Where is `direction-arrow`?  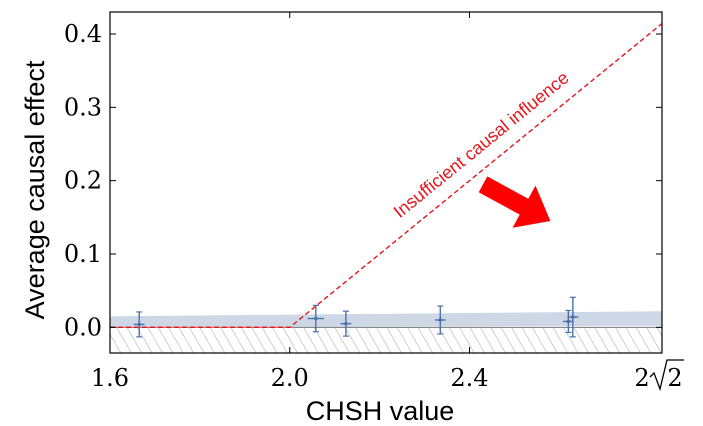
direction-arrow is located at coordinates (514, 202).